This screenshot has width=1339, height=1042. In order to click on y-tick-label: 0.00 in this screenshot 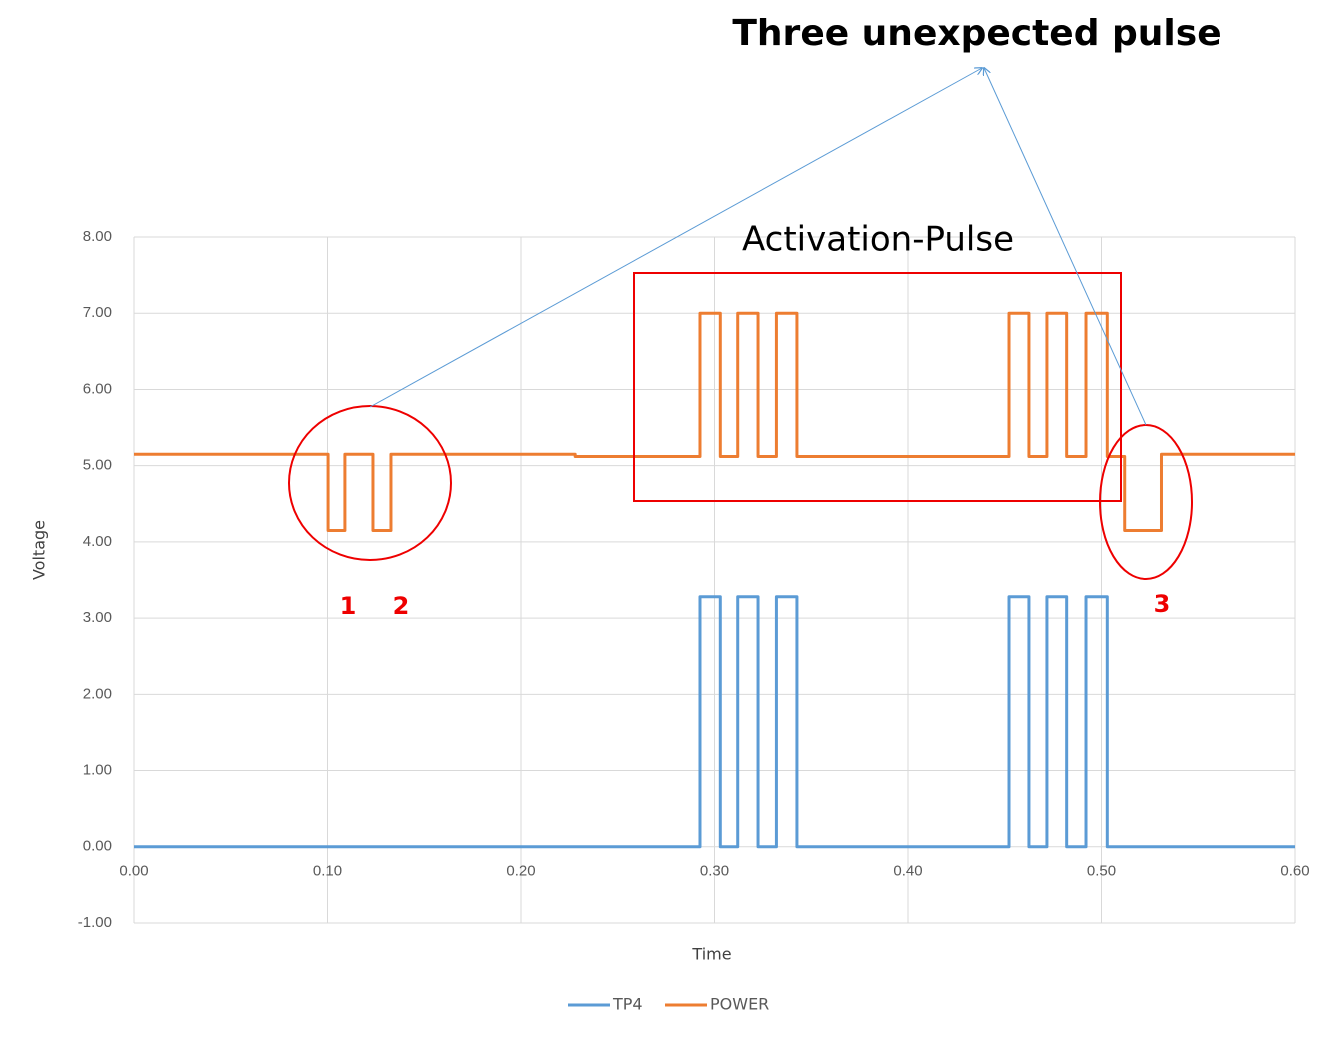, I will do `click(97, 846)`.